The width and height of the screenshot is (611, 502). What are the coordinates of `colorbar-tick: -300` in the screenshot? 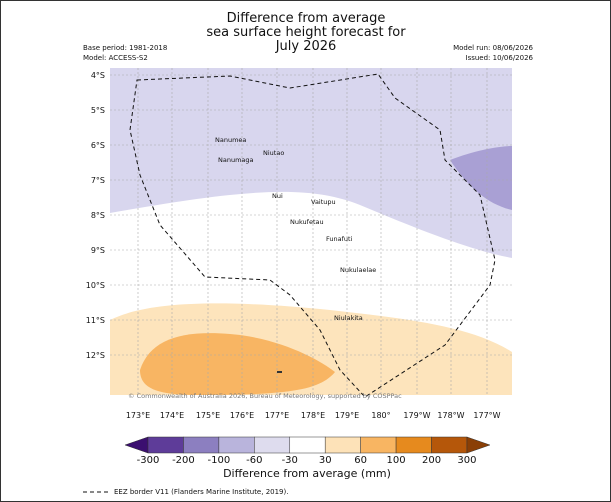 It's located at (148, 460).